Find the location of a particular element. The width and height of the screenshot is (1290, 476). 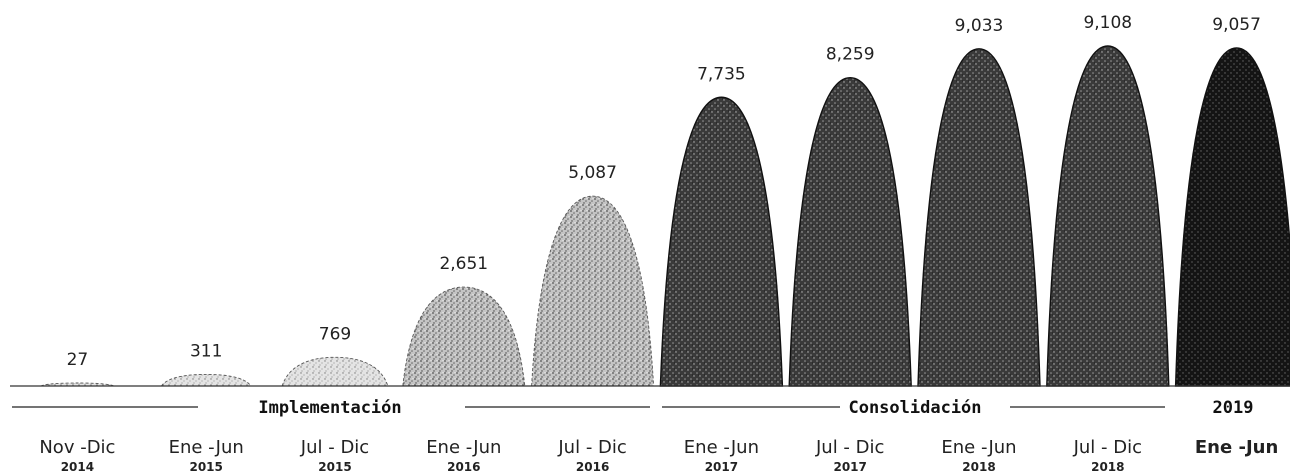

year-label-6: 2017 is located at coordinates (721, 467).